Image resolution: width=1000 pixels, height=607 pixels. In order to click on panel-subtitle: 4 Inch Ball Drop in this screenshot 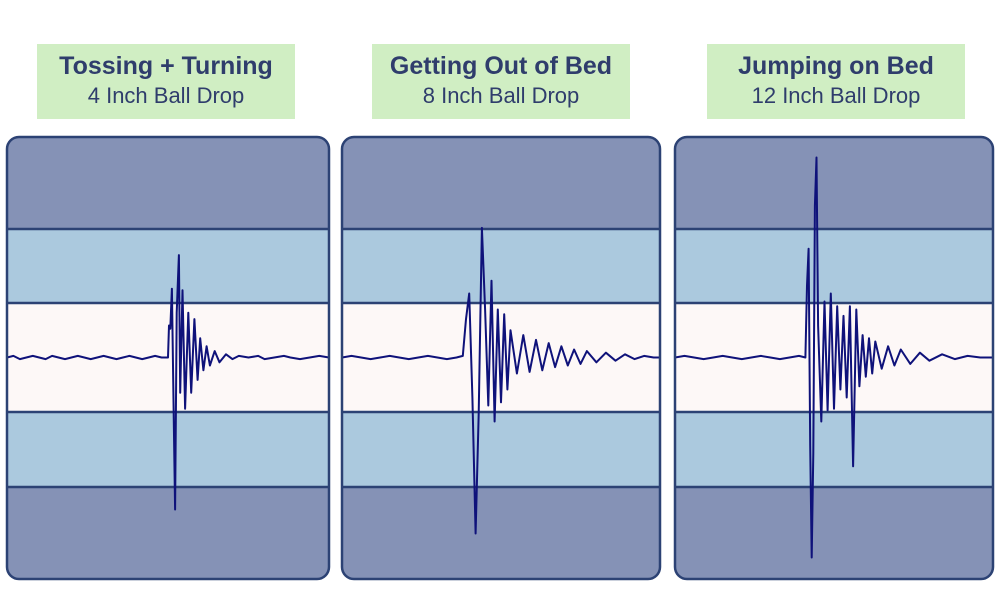, I will do `click(166, 95)`.